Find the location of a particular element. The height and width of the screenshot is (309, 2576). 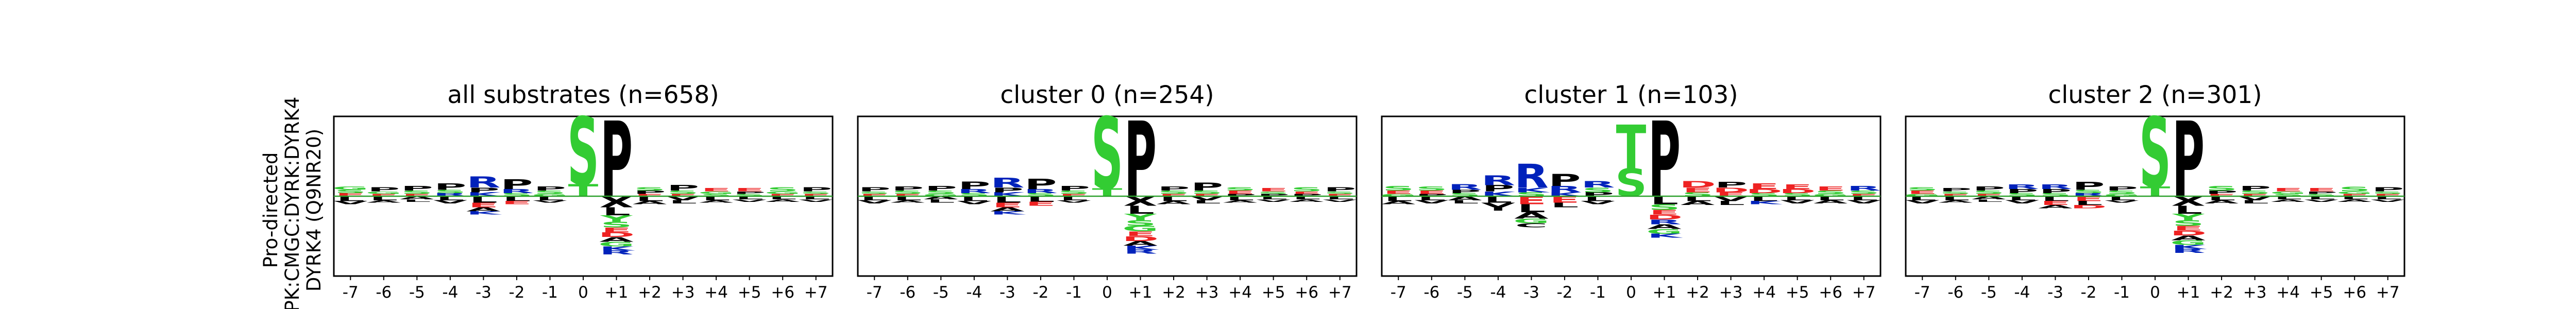

residue-L-pos--2-depleted: L is located at coordinates (1041, 199).